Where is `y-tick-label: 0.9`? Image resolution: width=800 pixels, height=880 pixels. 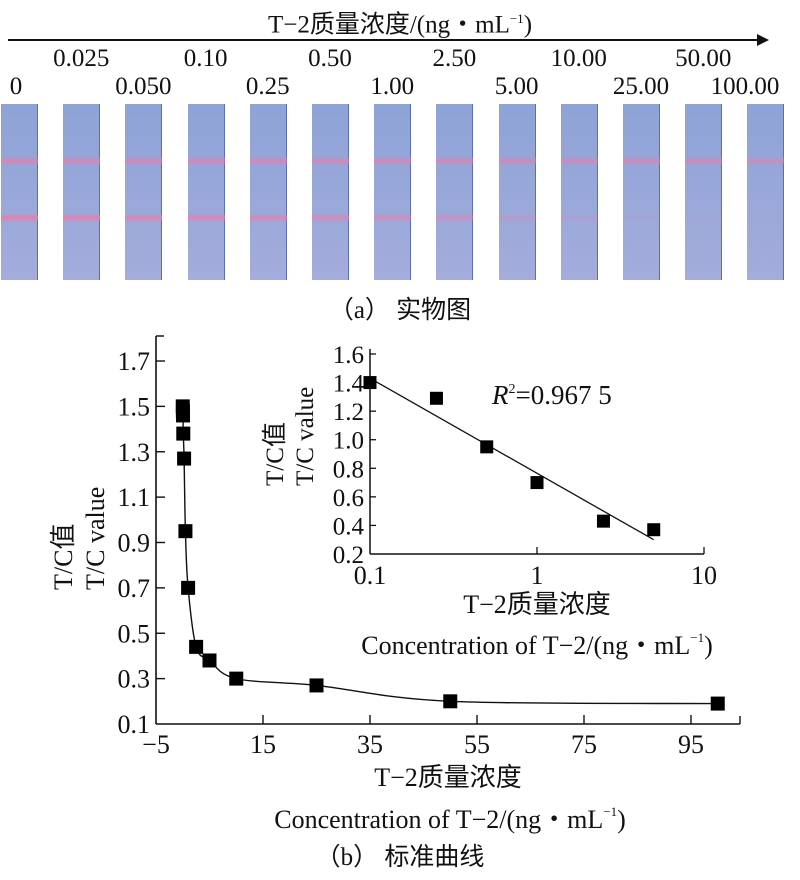 y-tick-label: 0.9 is located at coordinates (134, 543).